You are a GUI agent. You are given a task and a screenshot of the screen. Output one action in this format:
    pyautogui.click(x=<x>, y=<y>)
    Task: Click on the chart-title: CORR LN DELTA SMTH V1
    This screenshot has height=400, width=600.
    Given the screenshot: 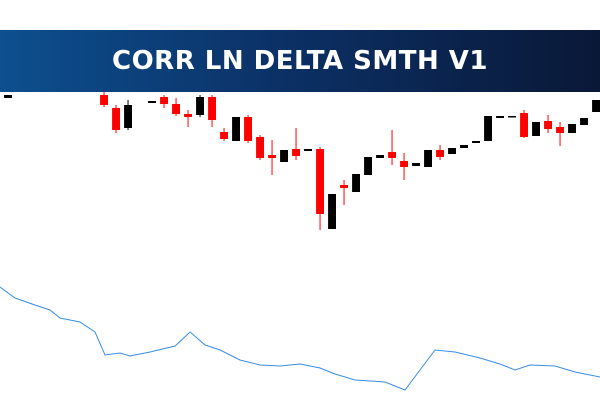 What is the action you would take?
    pyautogui.click(x=299, y=61)
    